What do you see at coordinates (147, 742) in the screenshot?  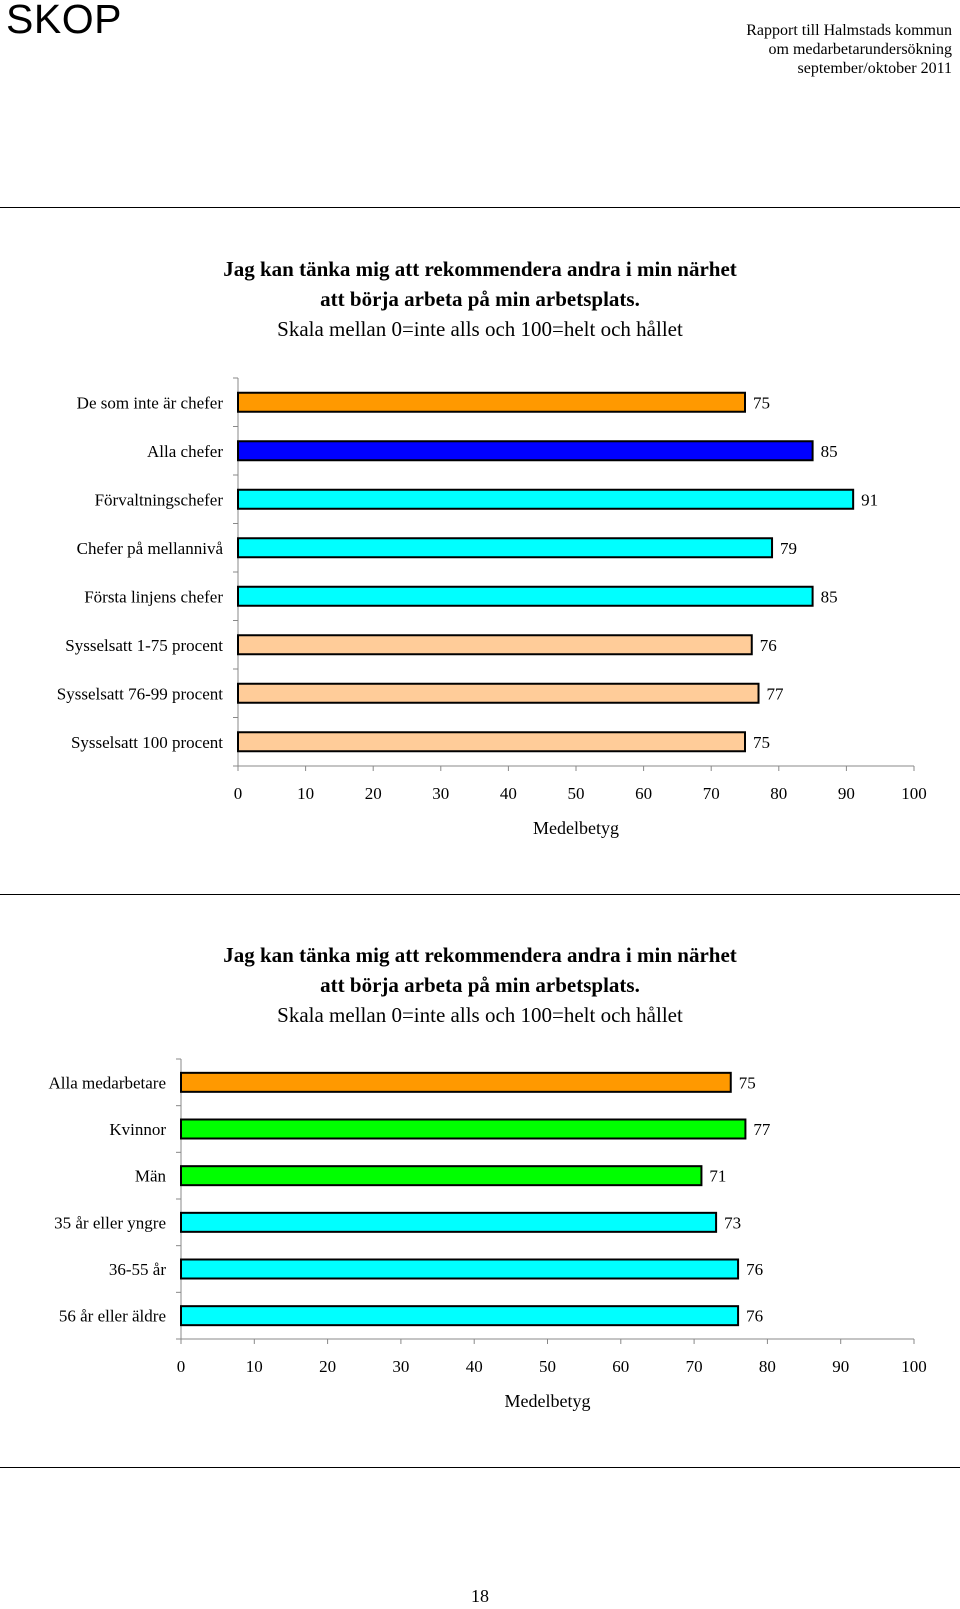 I see `category-label: Sysselsatt 100 procent` at bounding box center [147, 742].